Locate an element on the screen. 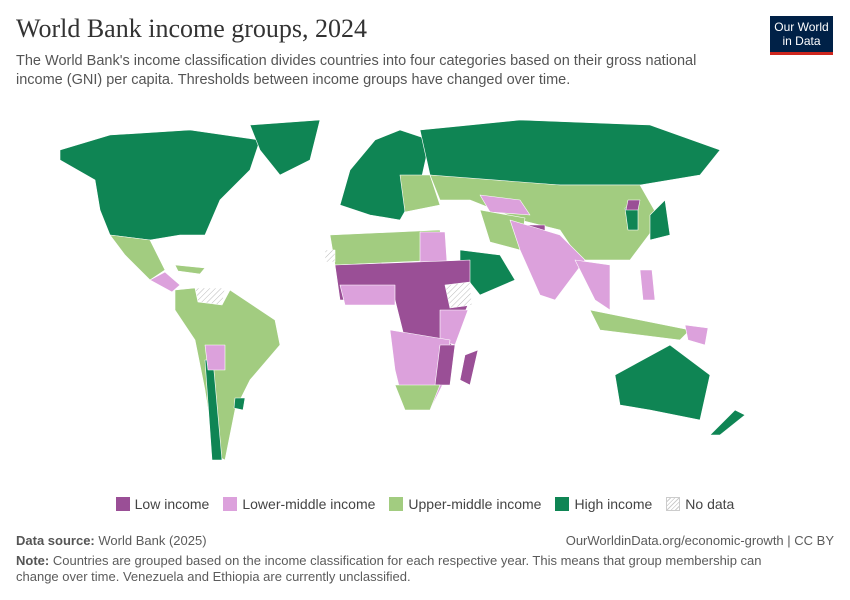 This screenshot has height=600, width=850. legend-label: High income is located at coordinates (613, 504).